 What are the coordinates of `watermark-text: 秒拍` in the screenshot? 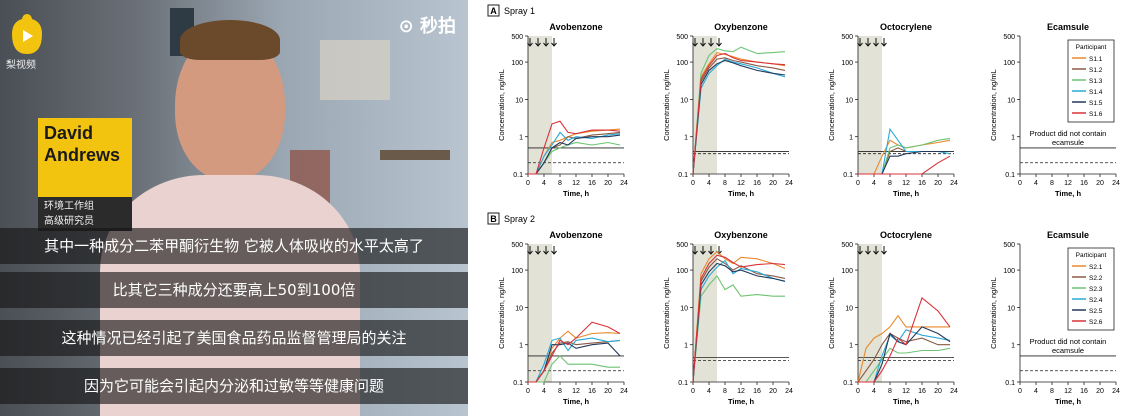 It's located at (438, 26).